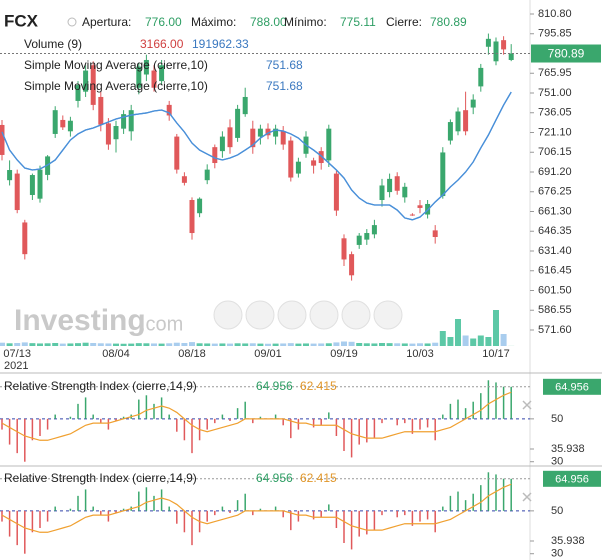 The image size is (602, 560). I want to click on x-tick-label: 09/19, so click(344, 354).